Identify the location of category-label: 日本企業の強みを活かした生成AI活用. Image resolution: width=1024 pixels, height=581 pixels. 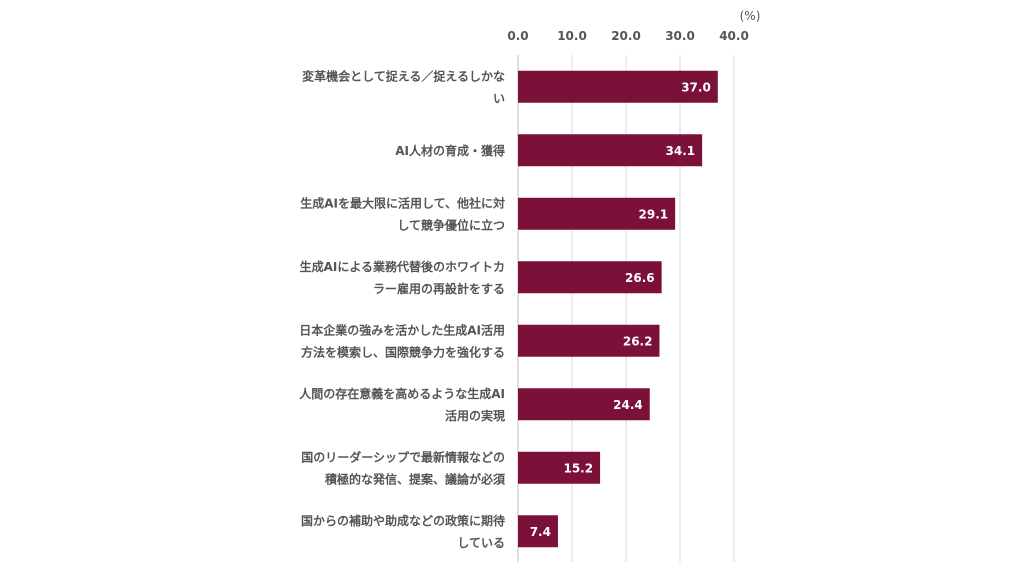
(402, 329).